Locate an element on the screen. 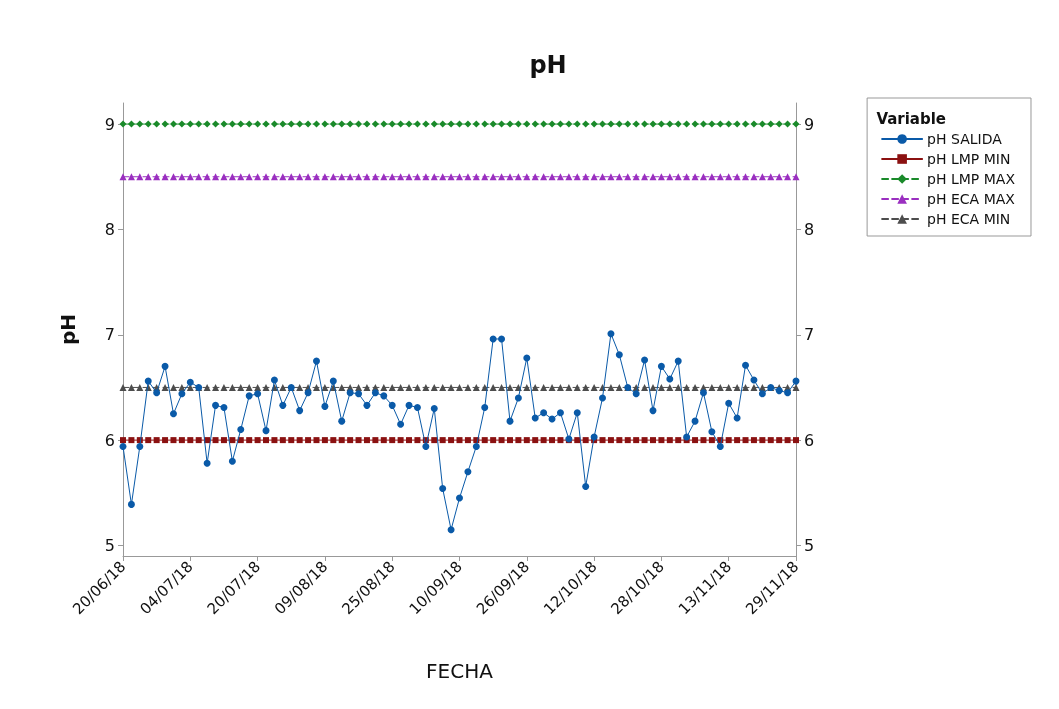  y2-tick-label: 9 is located at coordinates (809, 124).